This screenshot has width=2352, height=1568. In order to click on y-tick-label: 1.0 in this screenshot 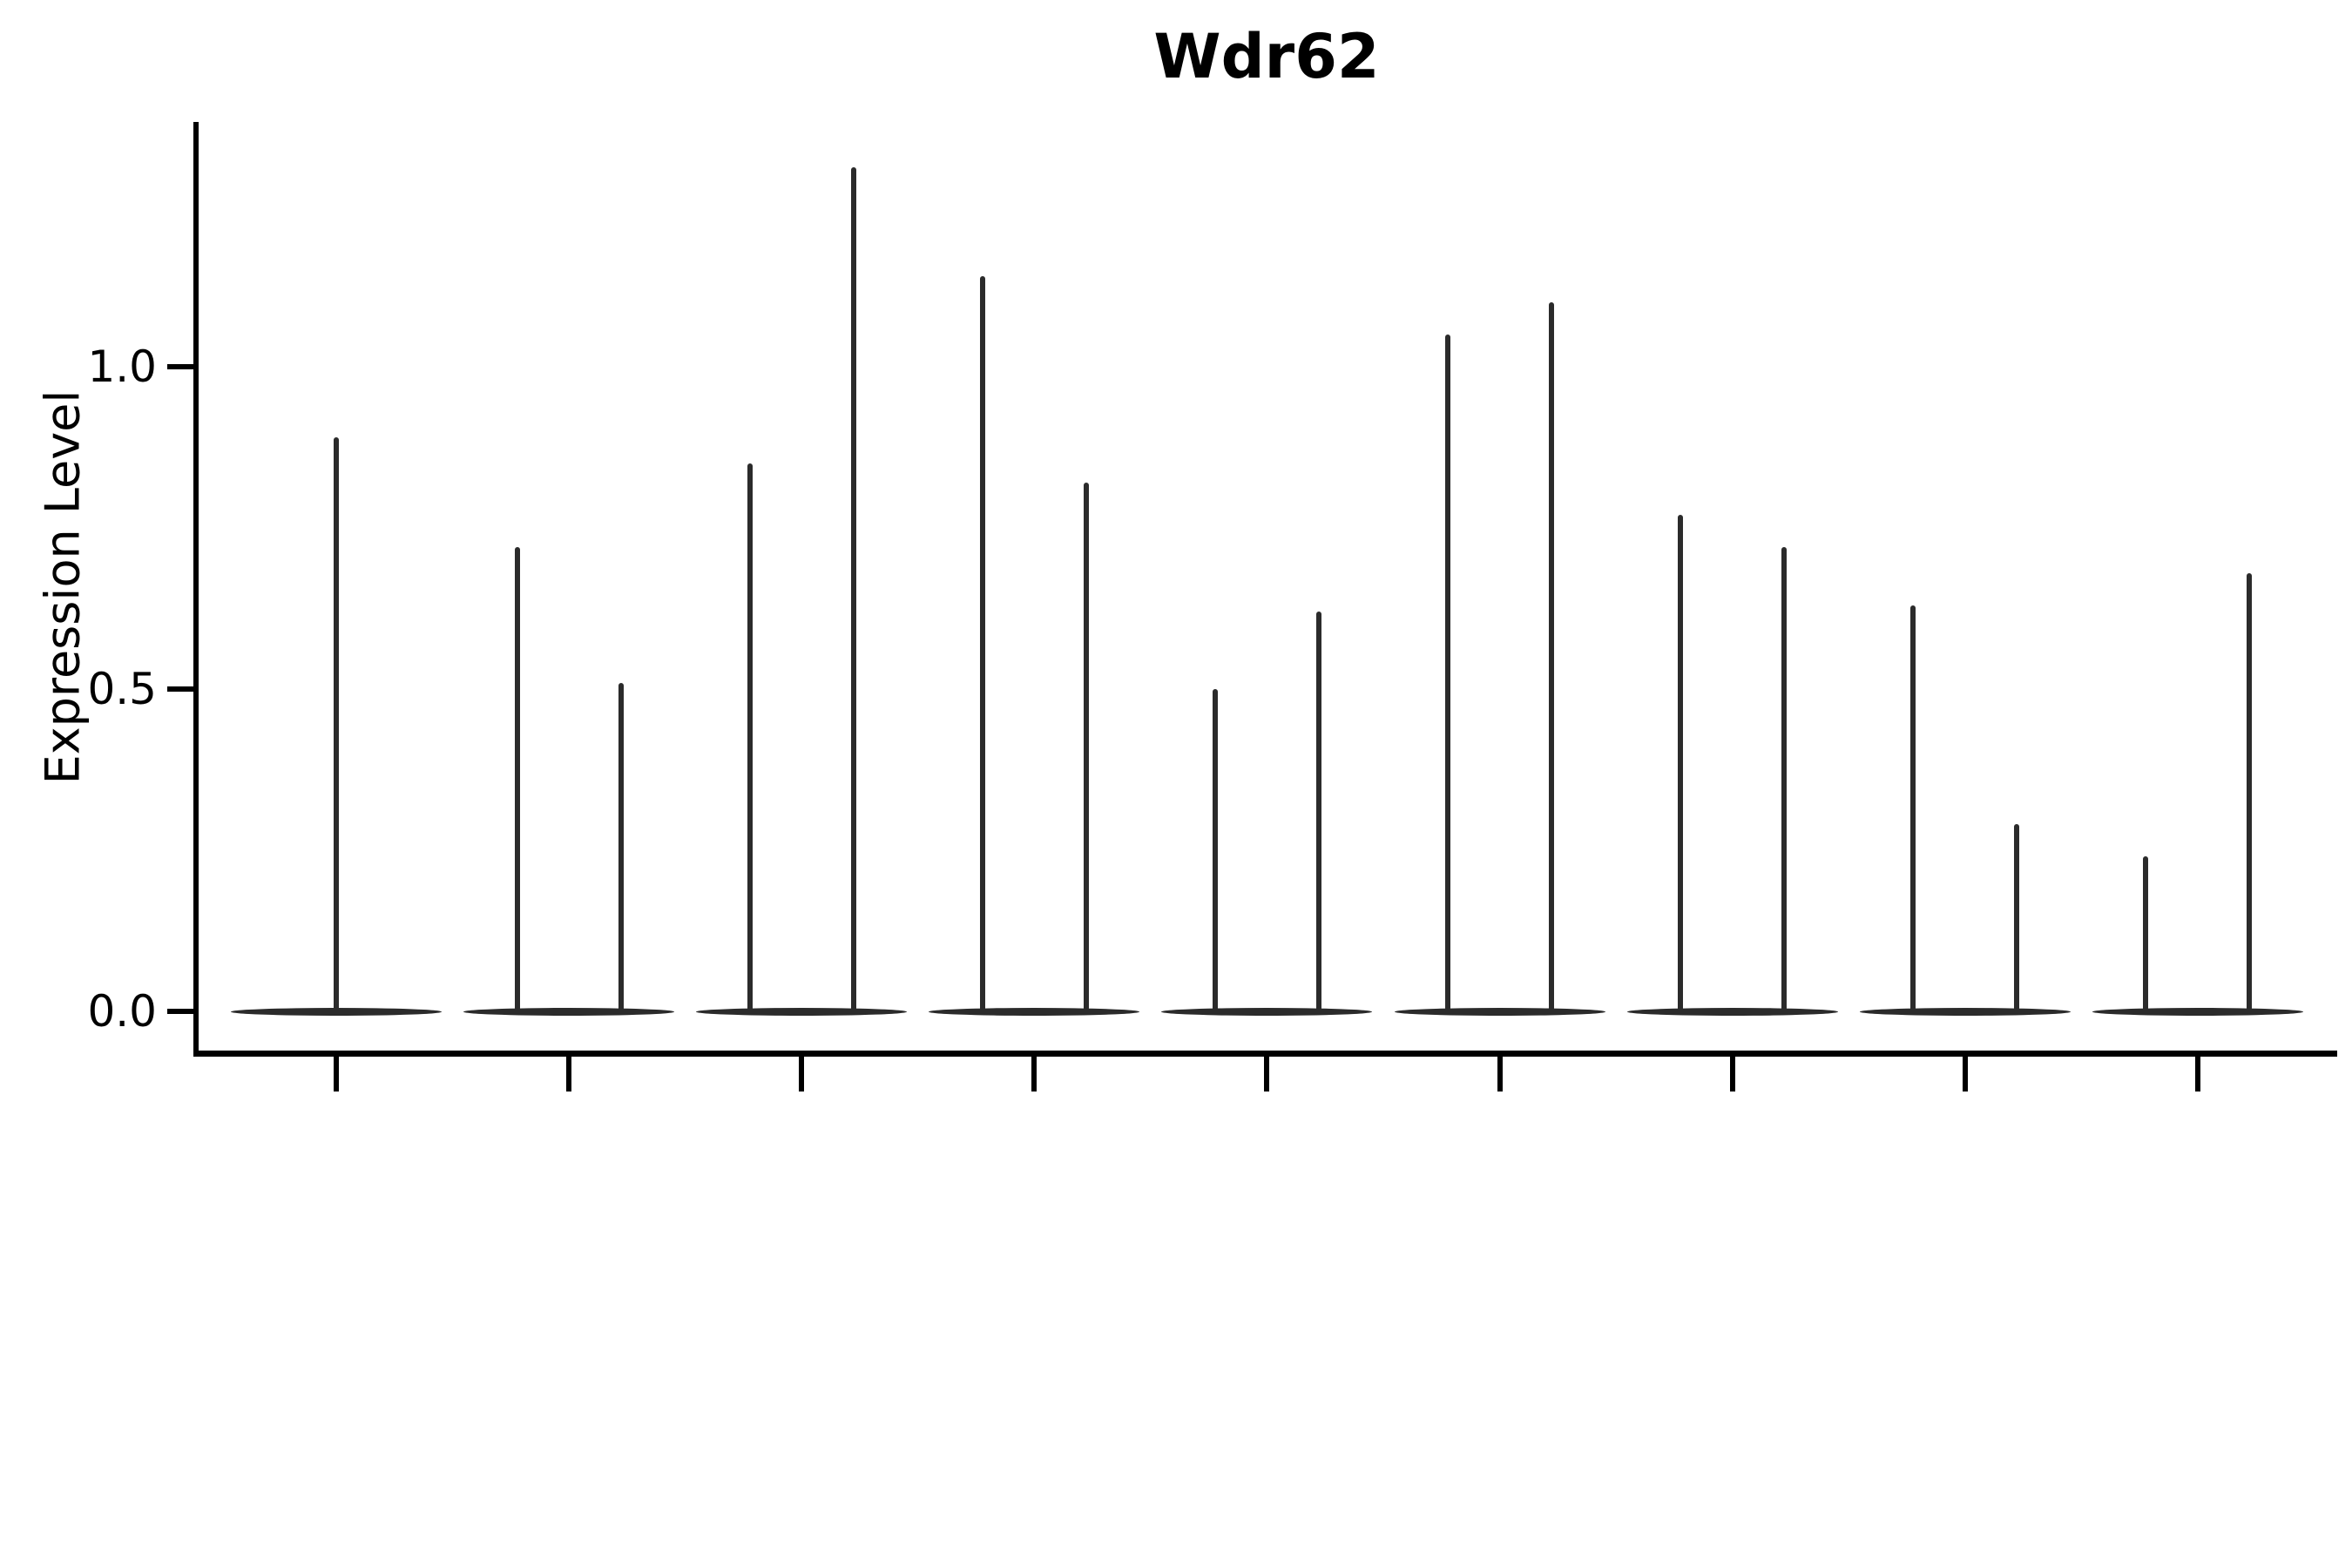, I will do `click(122, 366)`.